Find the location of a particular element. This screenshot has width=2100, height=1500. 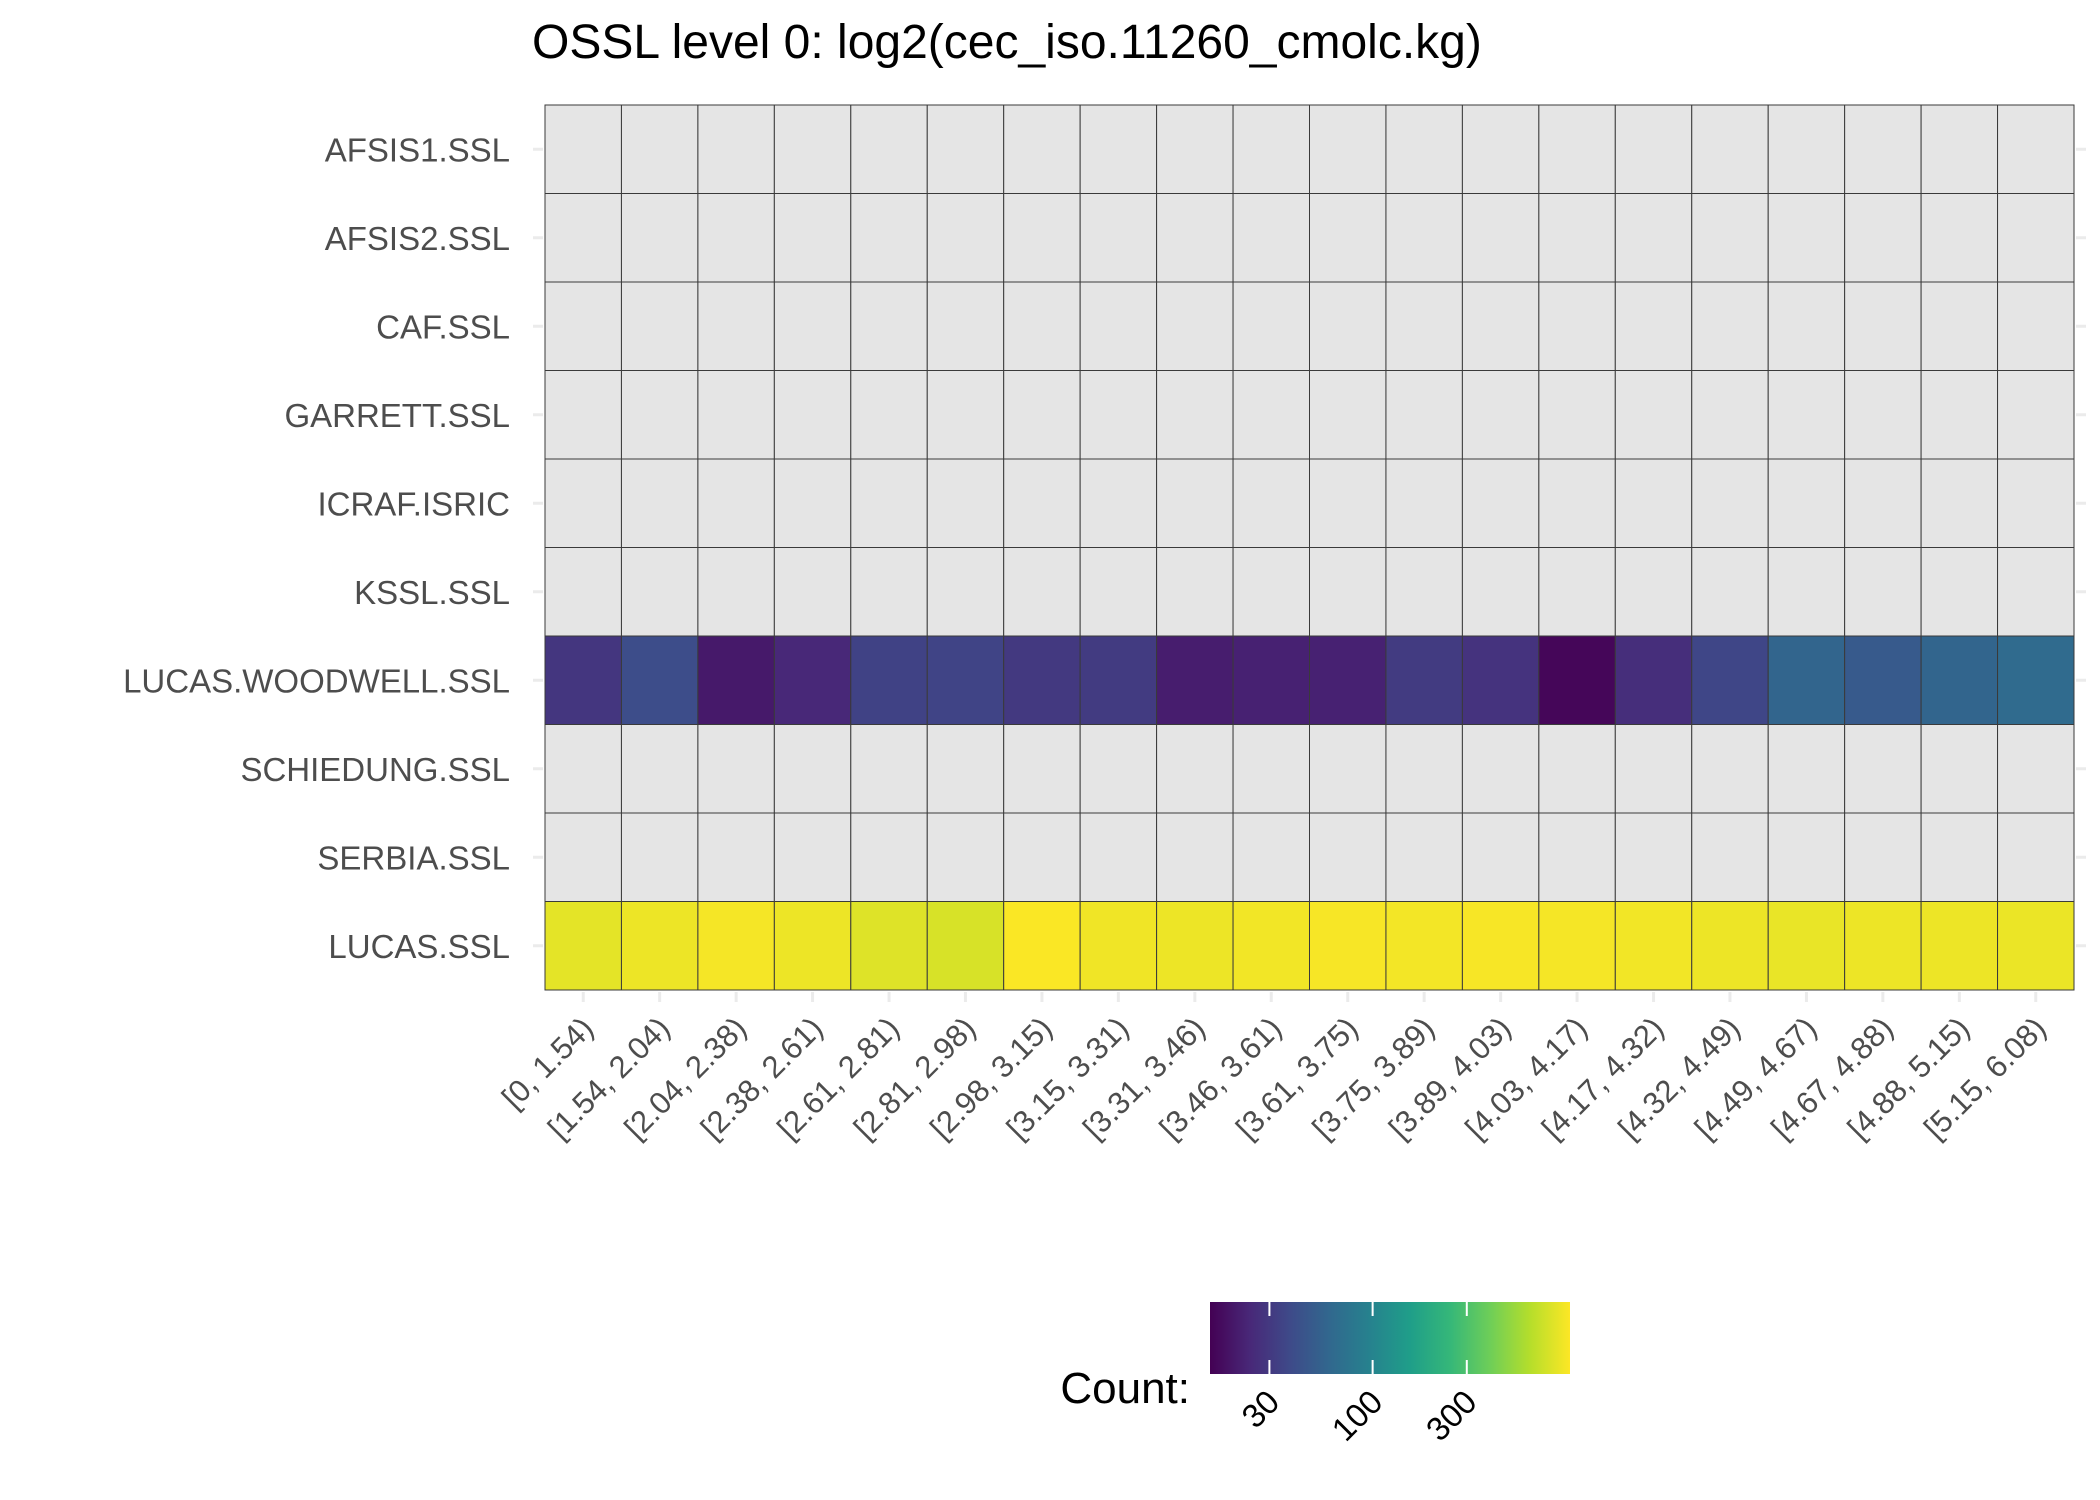

y-tick-label: ICRAF.ISRIC is located at coordinates (413, 503).